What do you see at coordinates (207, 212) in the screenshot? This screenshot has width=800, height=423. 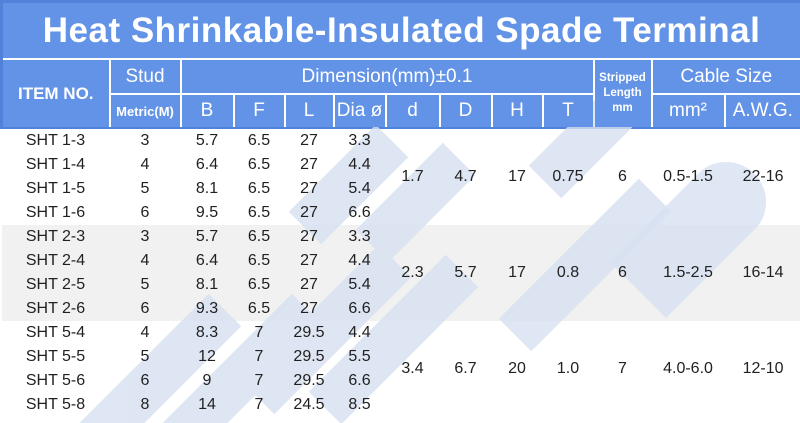 I see `value-cell: 9.5` at bounding box center [207, 212].